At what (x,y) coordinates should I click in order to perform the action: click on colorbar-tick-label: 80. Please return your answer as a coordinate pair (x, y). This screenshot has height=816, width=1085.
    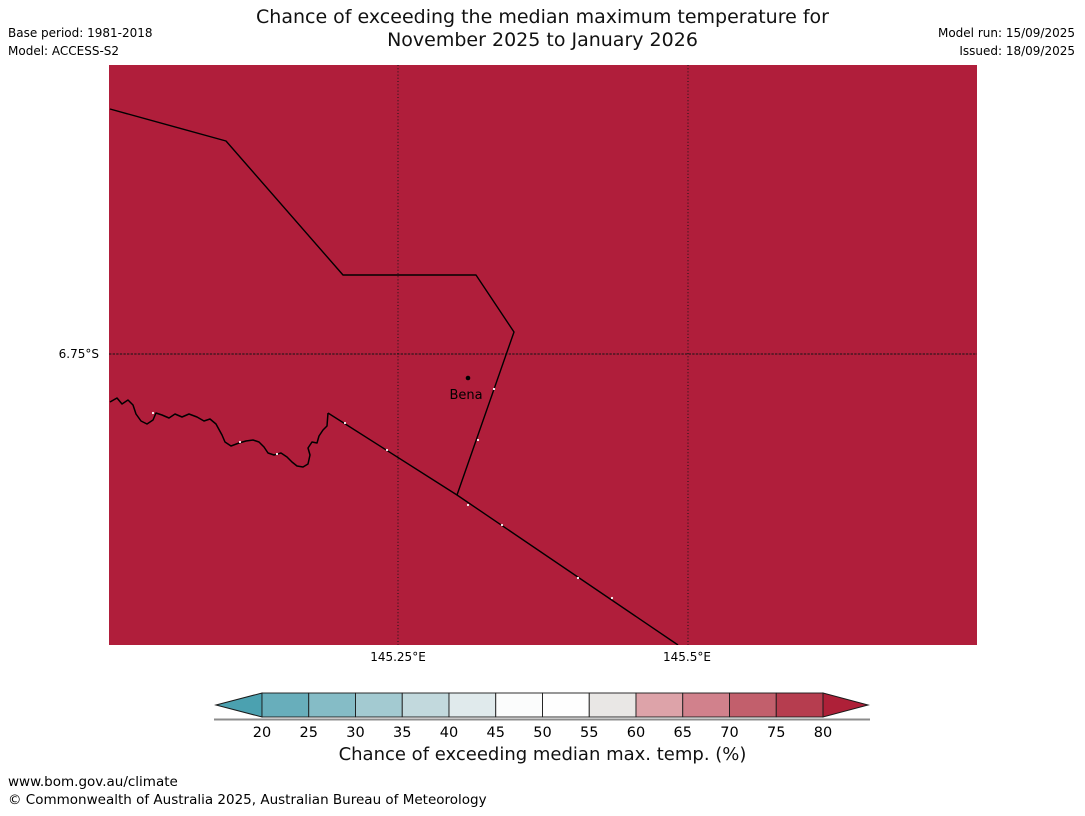
    Looking at the image, I should click on (823, 733).